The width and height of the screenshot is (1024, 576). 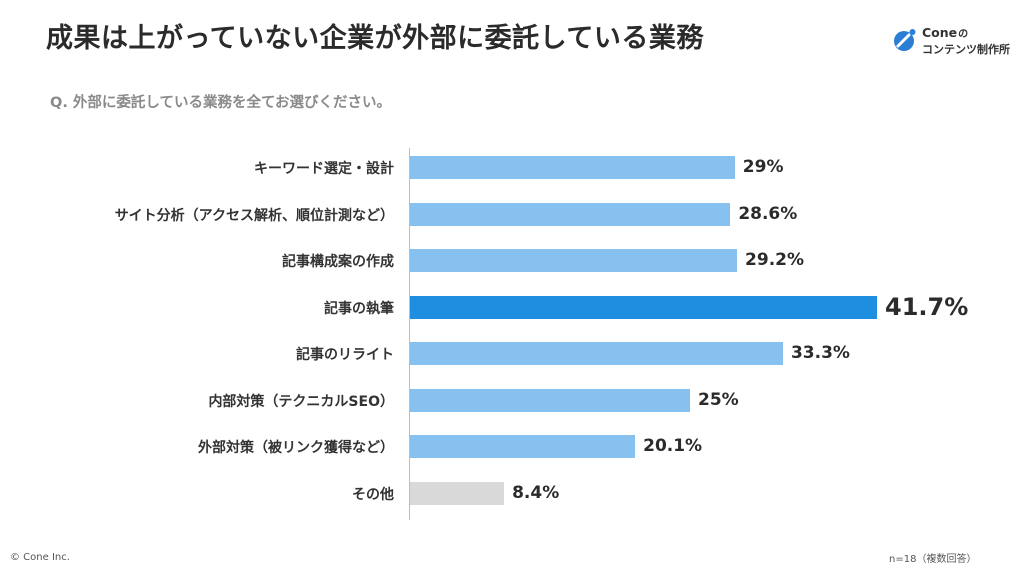 I want to click on page-title: 成果は上がっていない企業が外部に委託している業務, so click(x=375, y=38).